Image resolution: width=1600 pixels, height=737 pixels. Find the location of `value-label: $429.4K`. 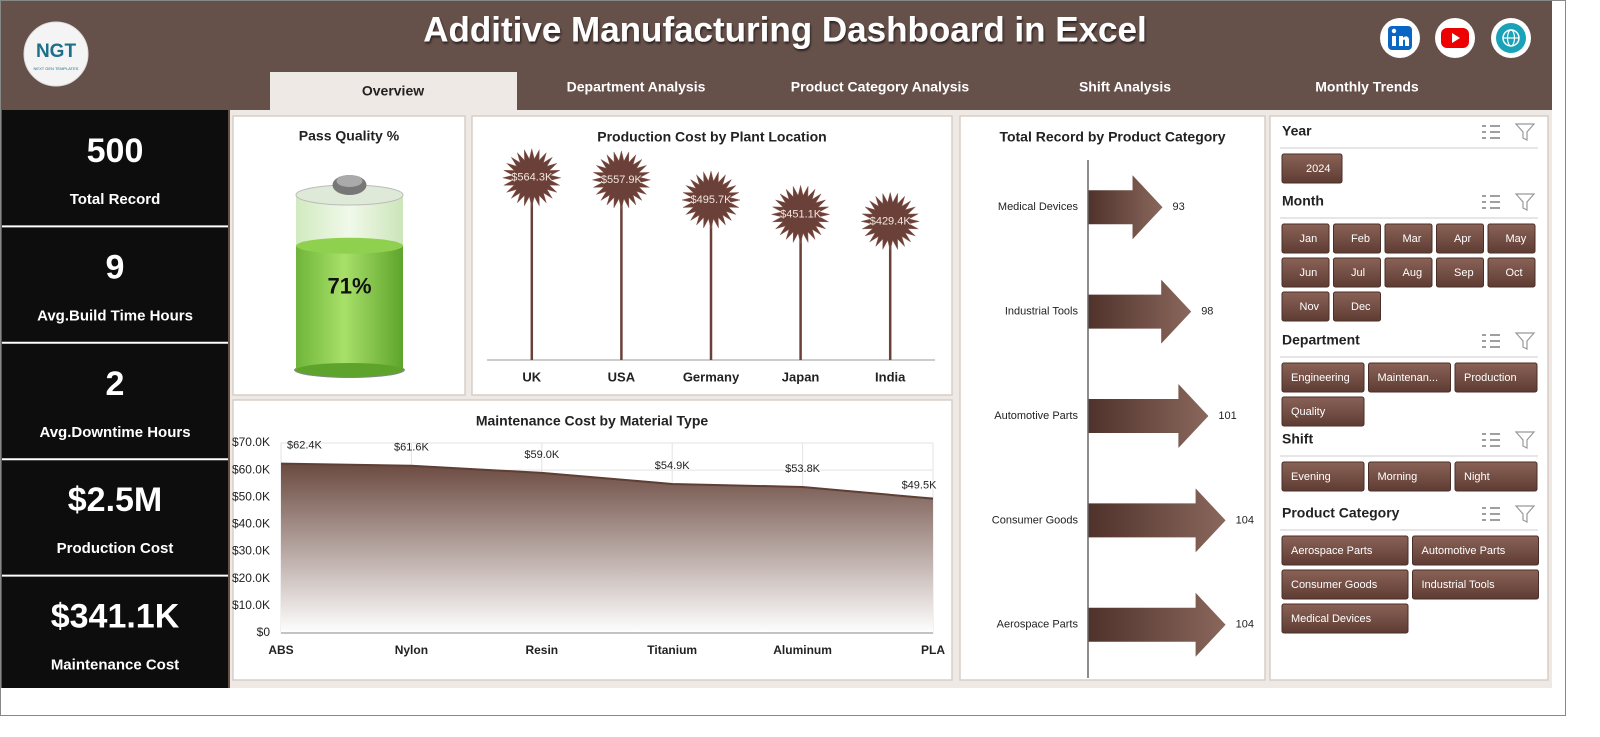

value-label: $429.4K is located at coordinates (891, 221).